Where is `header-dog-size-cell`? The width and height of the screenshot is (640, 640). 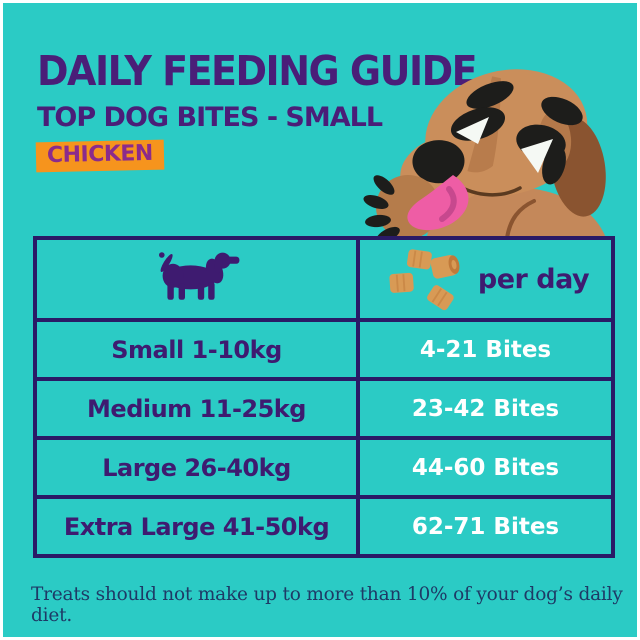 header-dog-size-cell is located at coordinates (196, 279).